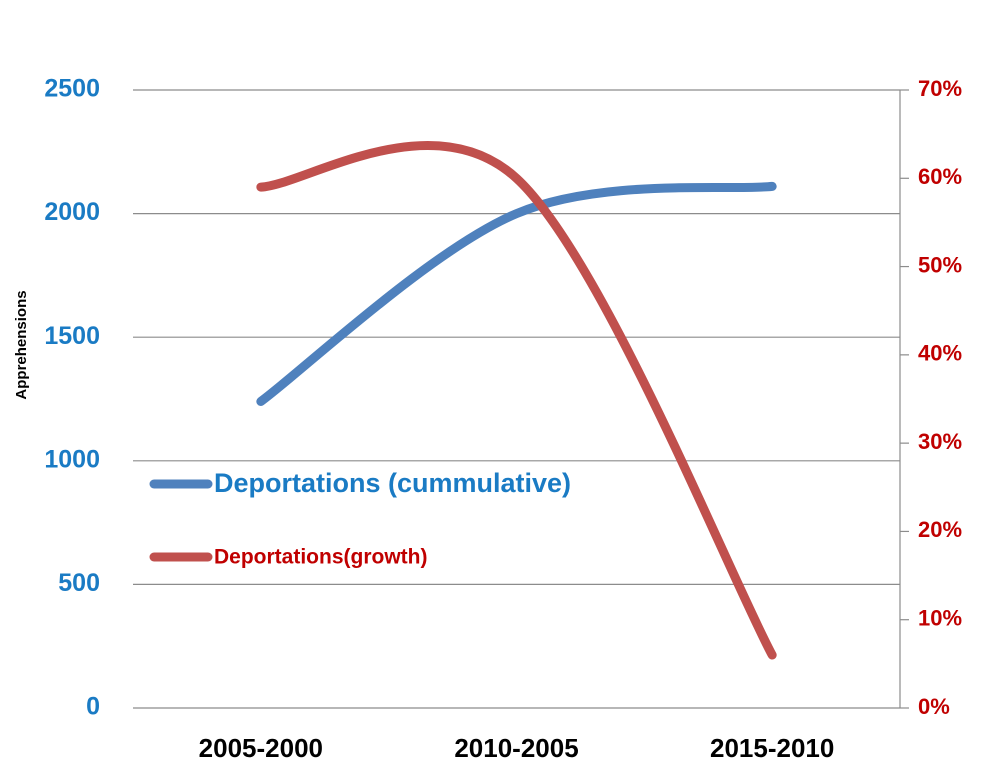  I want to click on x-tick-label: 2005-2000, so click(261, 748).